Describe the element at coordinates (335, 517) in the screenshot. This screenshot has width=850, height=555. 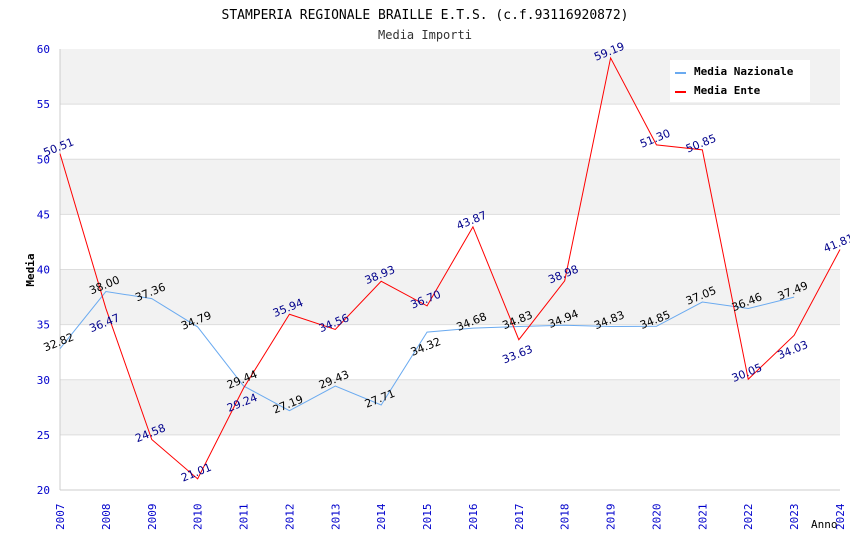
I see `x-tick-label: 2013` at that location.